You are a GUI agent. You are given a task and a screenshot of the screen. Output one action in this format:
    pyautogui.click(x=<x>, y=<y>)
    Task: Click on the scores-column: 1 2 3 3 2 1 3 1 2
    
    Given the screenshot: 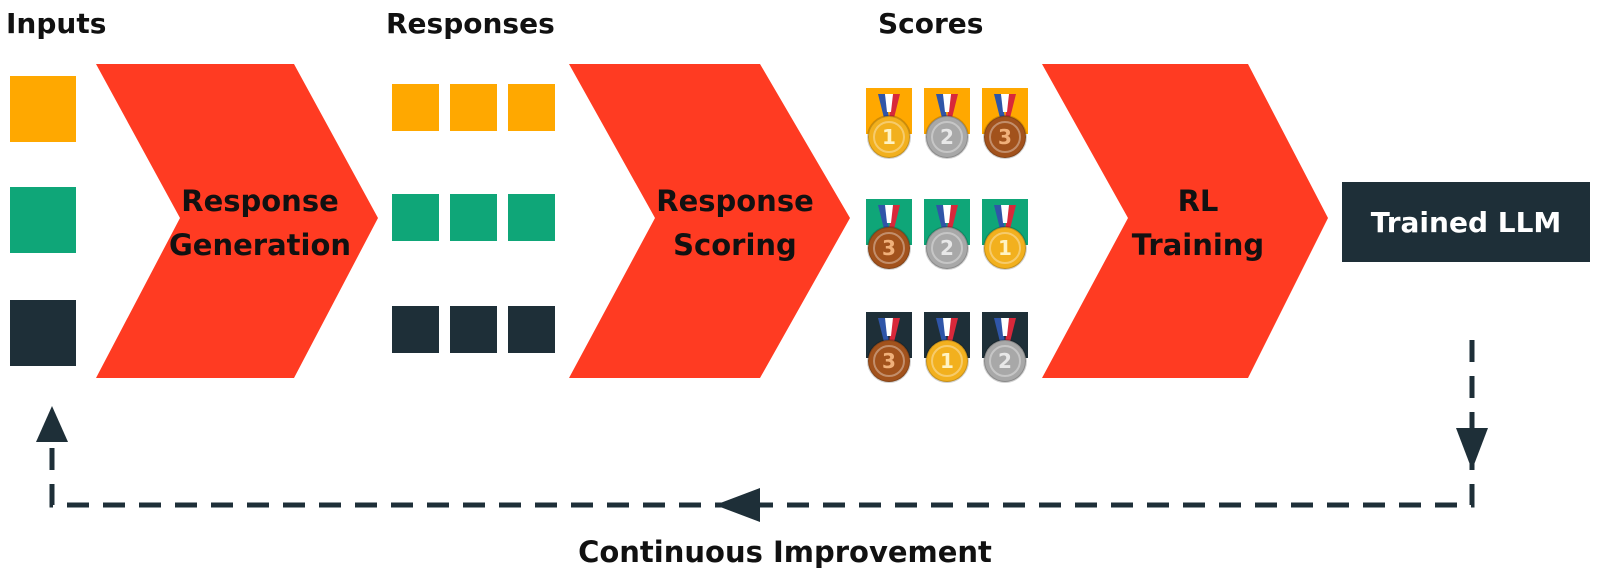 What is the action you would take?
    pyautogui.click(x=947, y=235)
    